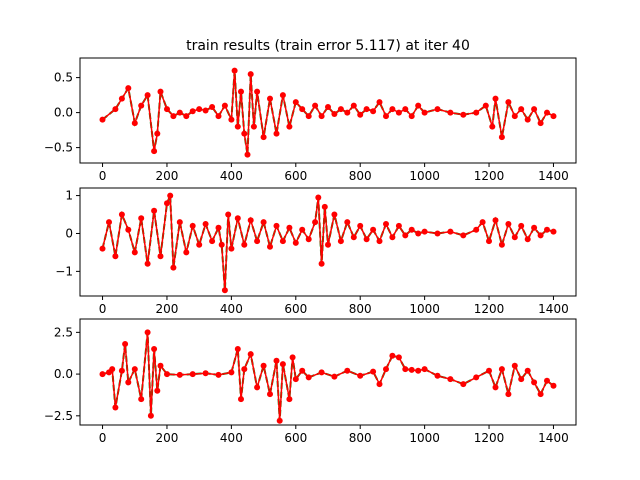  What do you see at coordinates (103, 309) in the screenshot?
I see `x-tick-label: 0` at bounding box center [103, 309].